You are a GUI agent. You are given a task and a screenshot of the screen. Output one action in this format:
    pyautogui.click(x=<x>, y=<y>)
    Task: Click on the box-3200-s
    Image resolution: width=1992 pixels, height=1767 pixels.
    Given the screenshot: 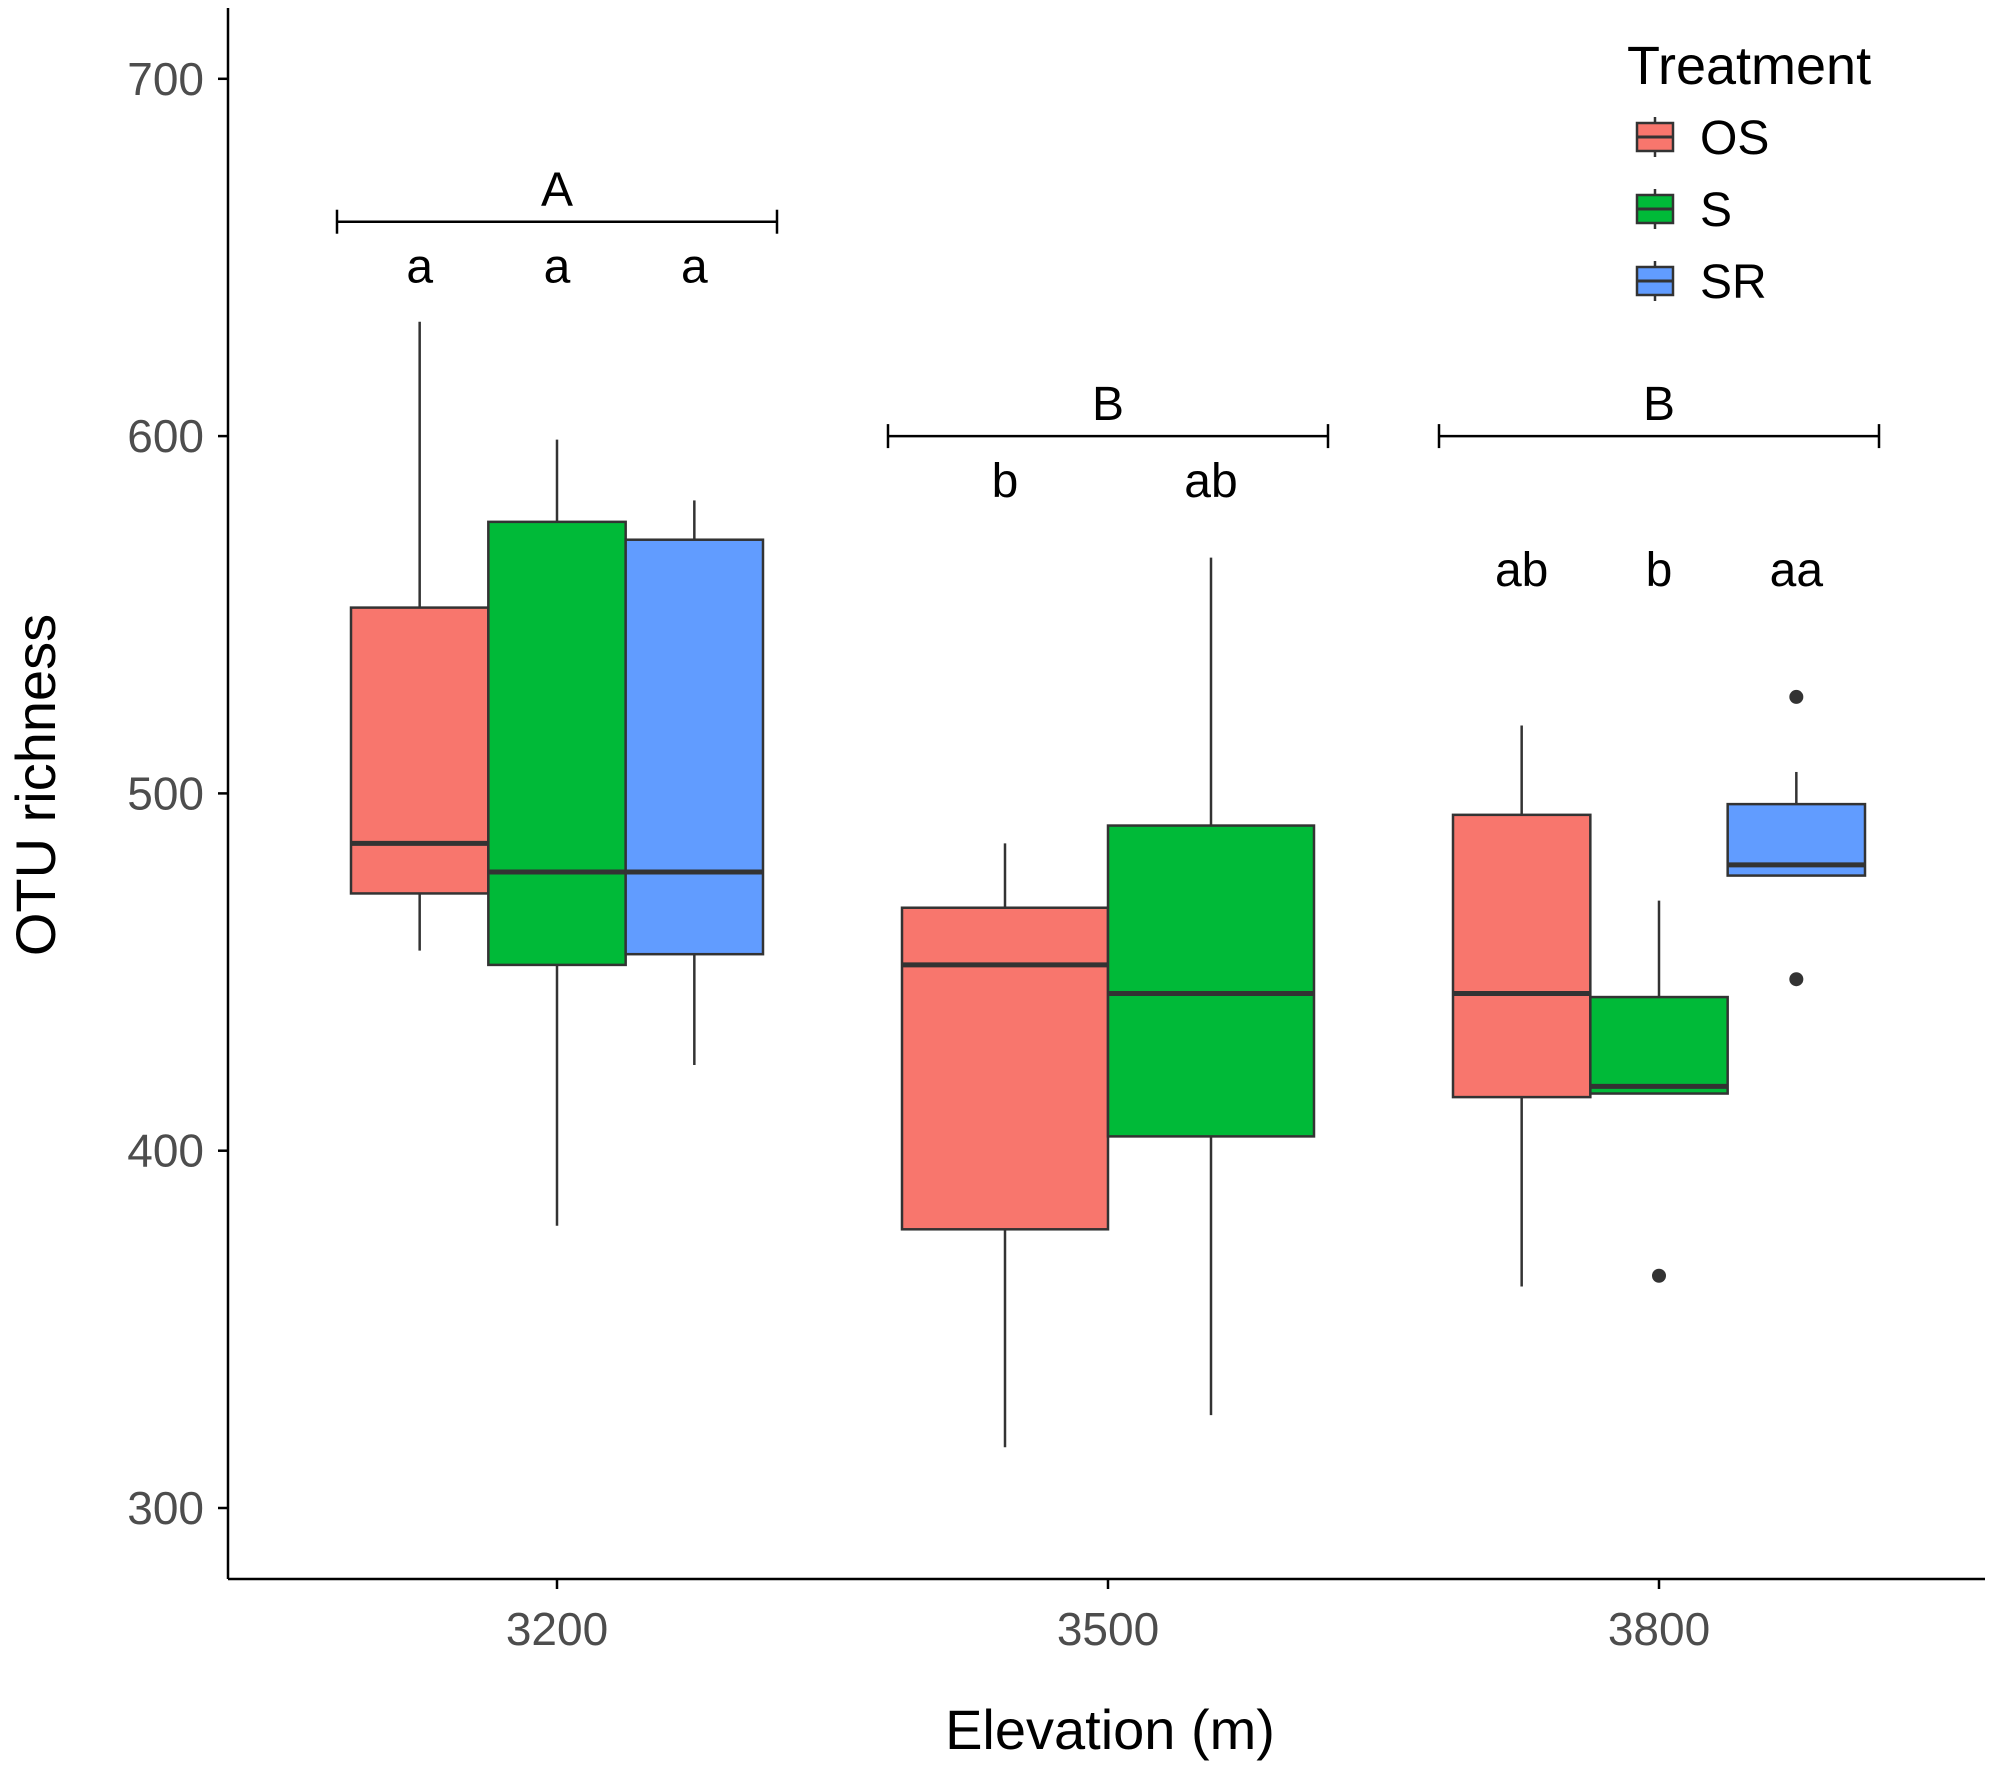 What is the action you would take?
    pyautogui.click(x=557, y=832)
    